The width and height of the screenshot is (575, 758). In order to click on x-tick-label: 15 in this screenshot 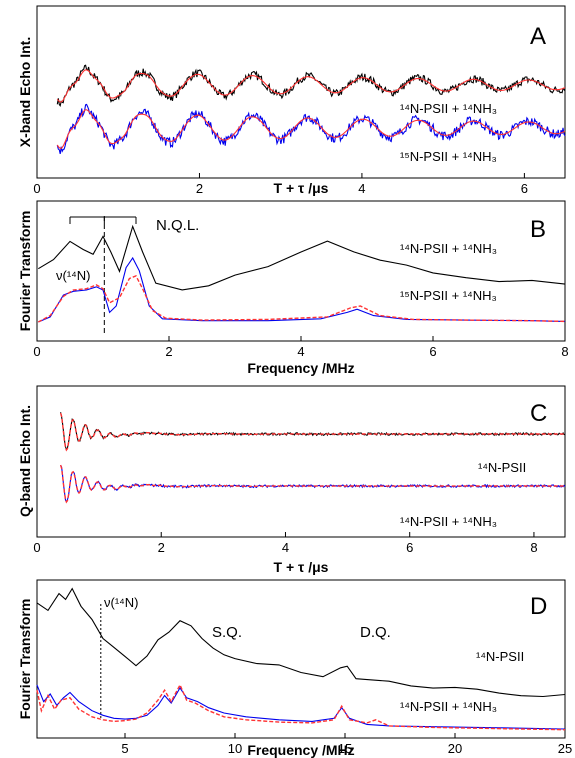, I will do `click(345, 748)`.